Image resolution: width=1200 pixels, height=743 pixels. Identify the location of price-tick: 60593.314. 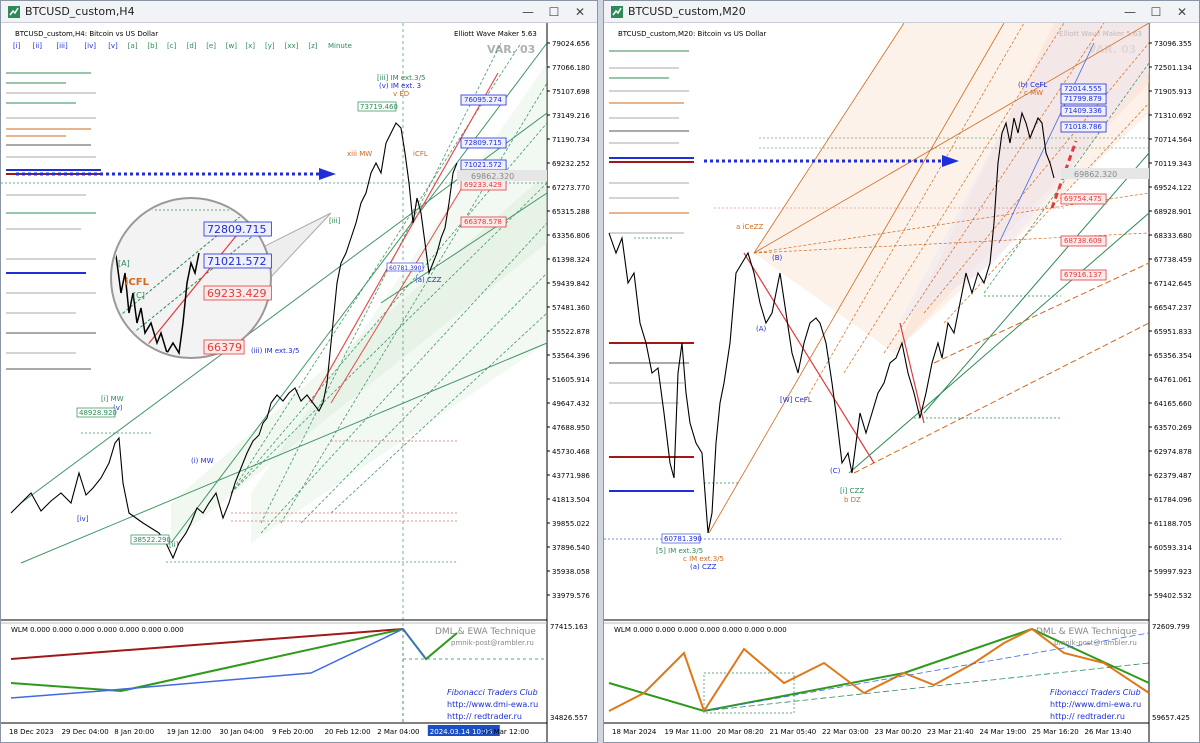
(1173, 548).